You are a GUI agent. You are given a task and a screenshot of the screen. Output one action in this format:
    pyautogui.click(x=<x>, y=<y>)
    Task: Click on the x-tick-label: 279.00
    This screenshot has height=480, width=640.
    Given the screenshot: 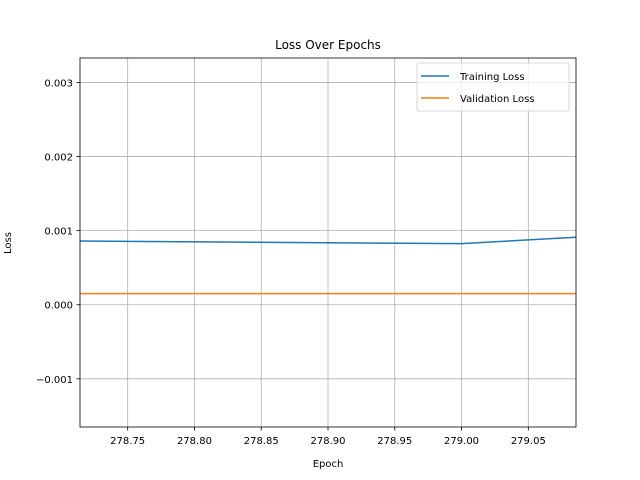 What is the action you would take?
    pyautogui.click(x=461, y=441)
    